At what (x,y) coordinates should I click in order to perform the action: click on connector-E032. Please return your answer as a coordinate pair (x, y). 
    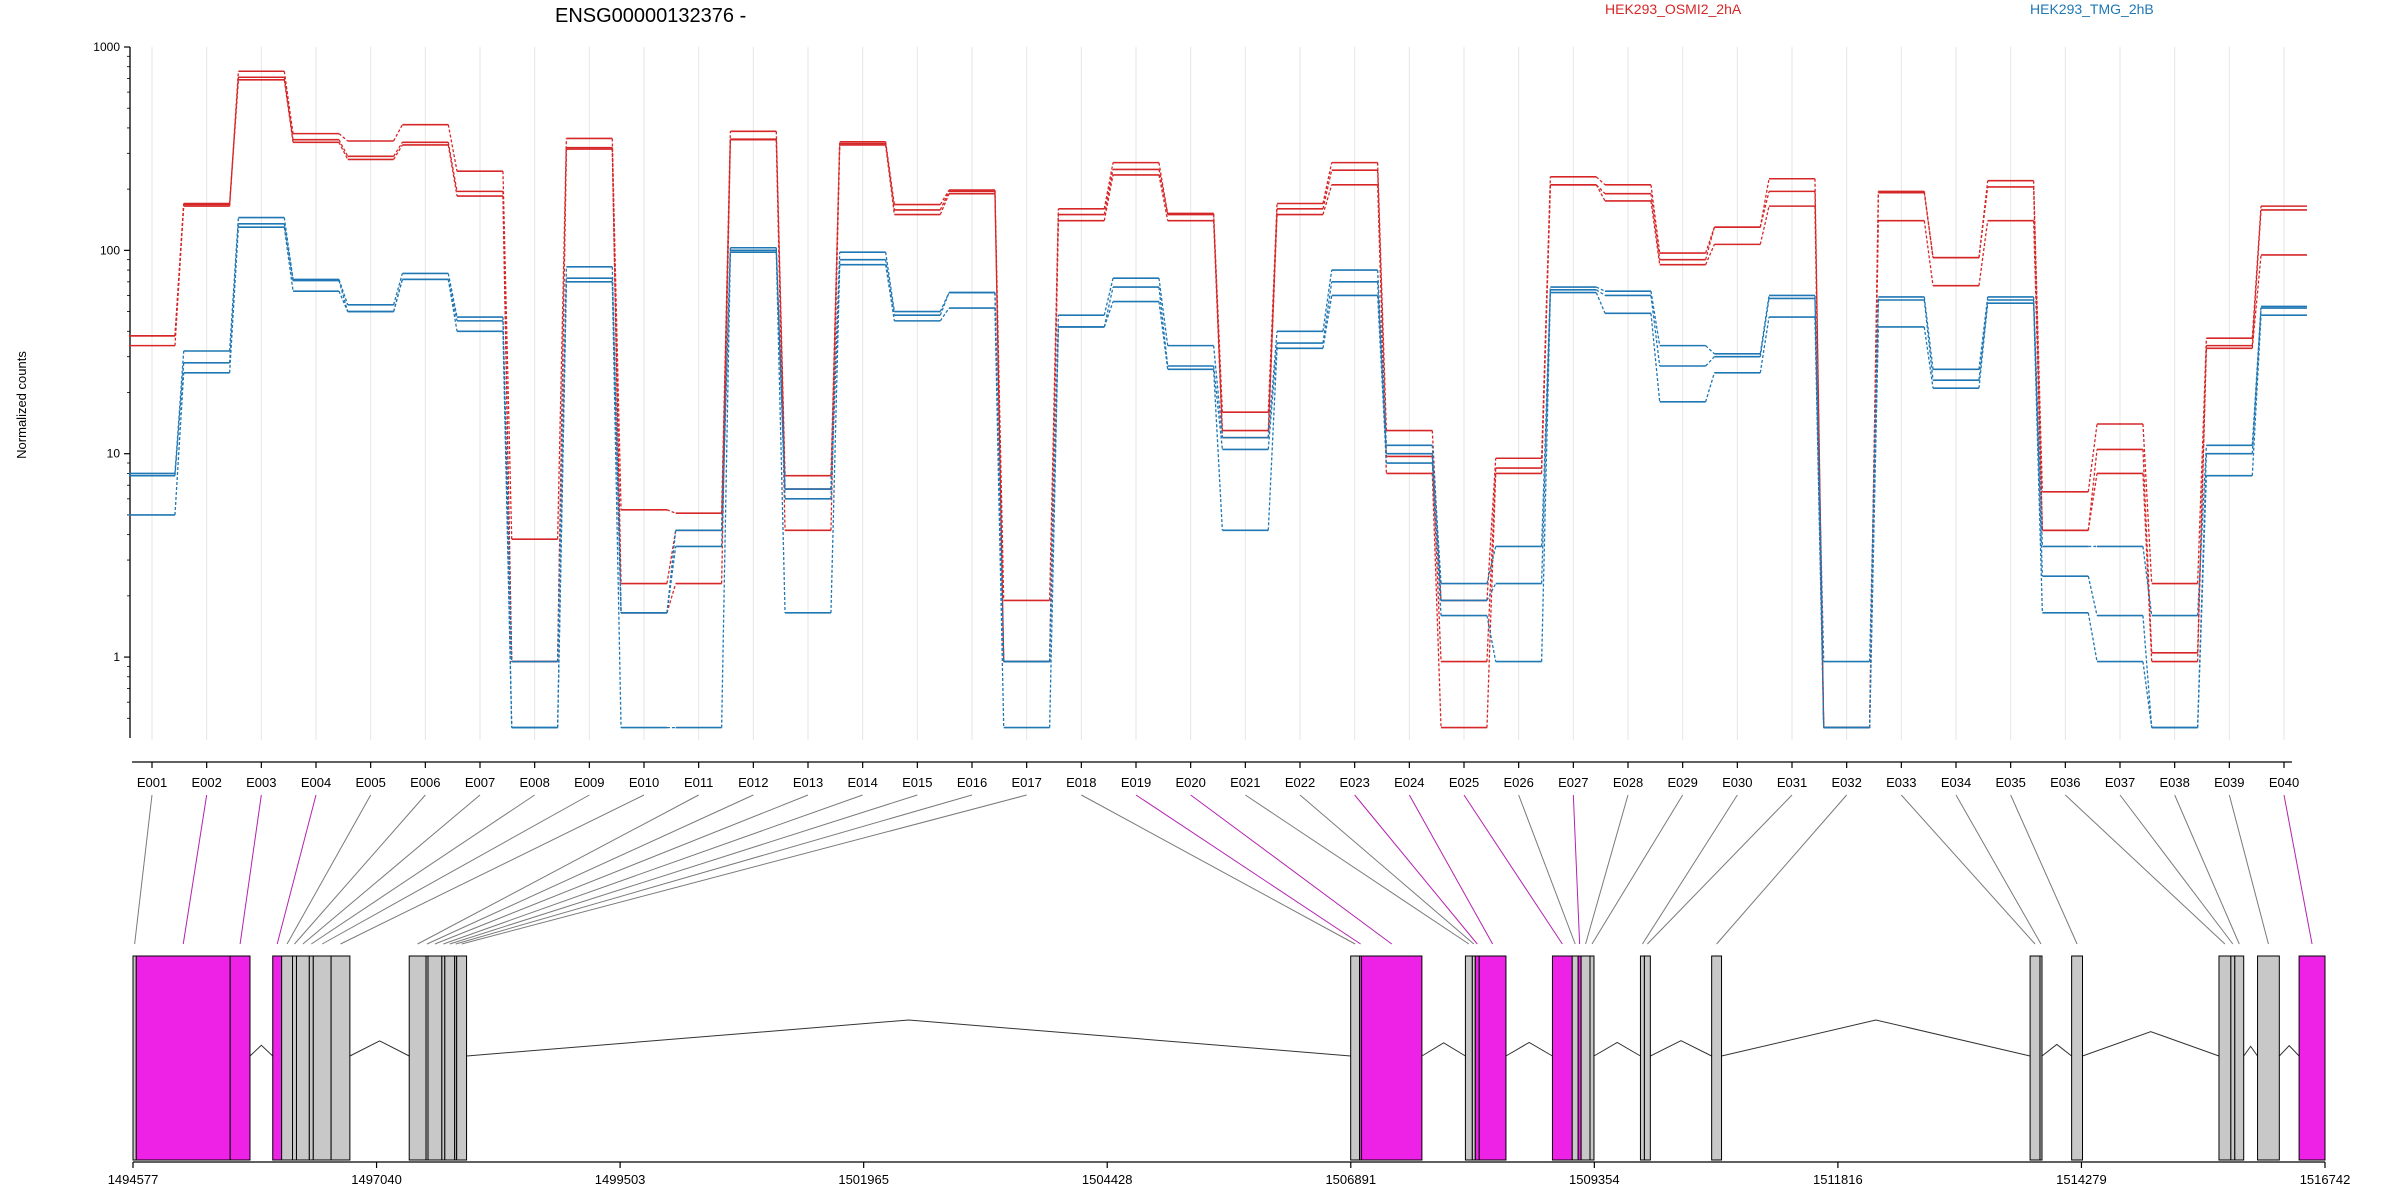
    Looking at the image, I should click on (1782, 869).